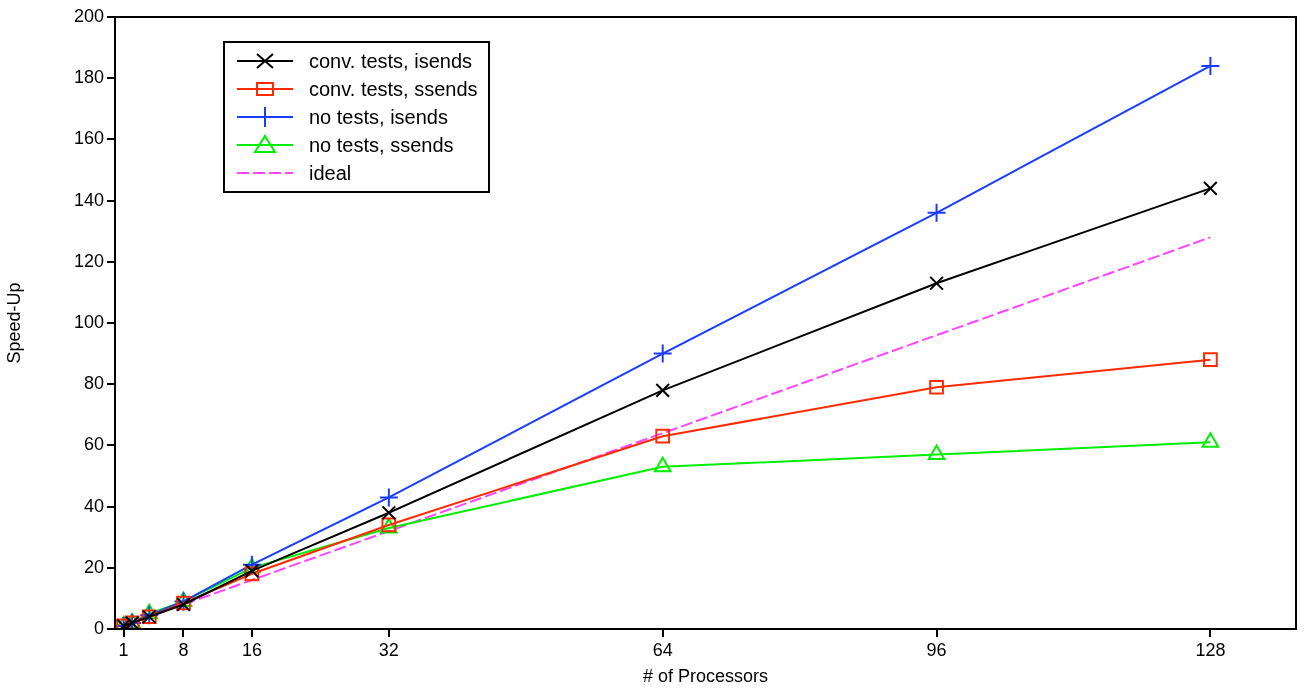 This screenshot has width=1307, height=688. What do you see at coordinates (93, 383) in the screenshot?
I see `y-tick-label: 80` at bounding box center [93, 383].